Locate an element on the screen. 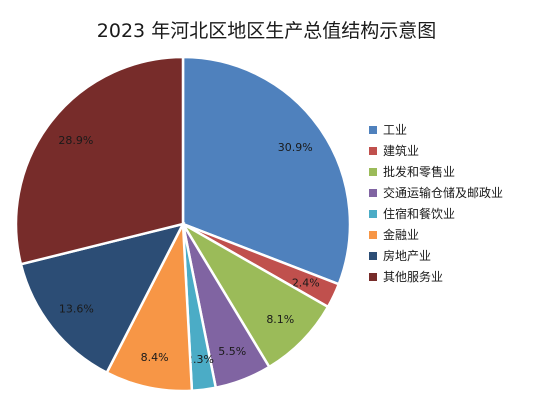 The image size is (533, 400). chart-title: 2023 年河北区地区生产总值结构示意图 is located at coordinates (266, 31).